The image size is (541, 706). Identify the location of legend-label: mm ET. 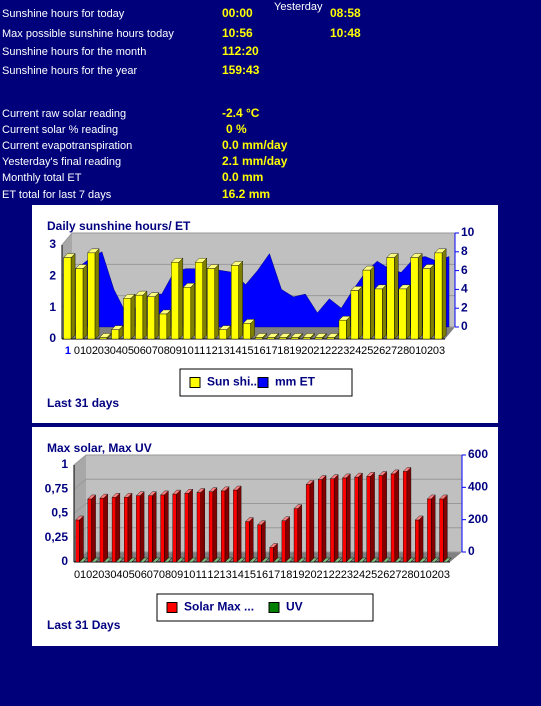
(295, 382).